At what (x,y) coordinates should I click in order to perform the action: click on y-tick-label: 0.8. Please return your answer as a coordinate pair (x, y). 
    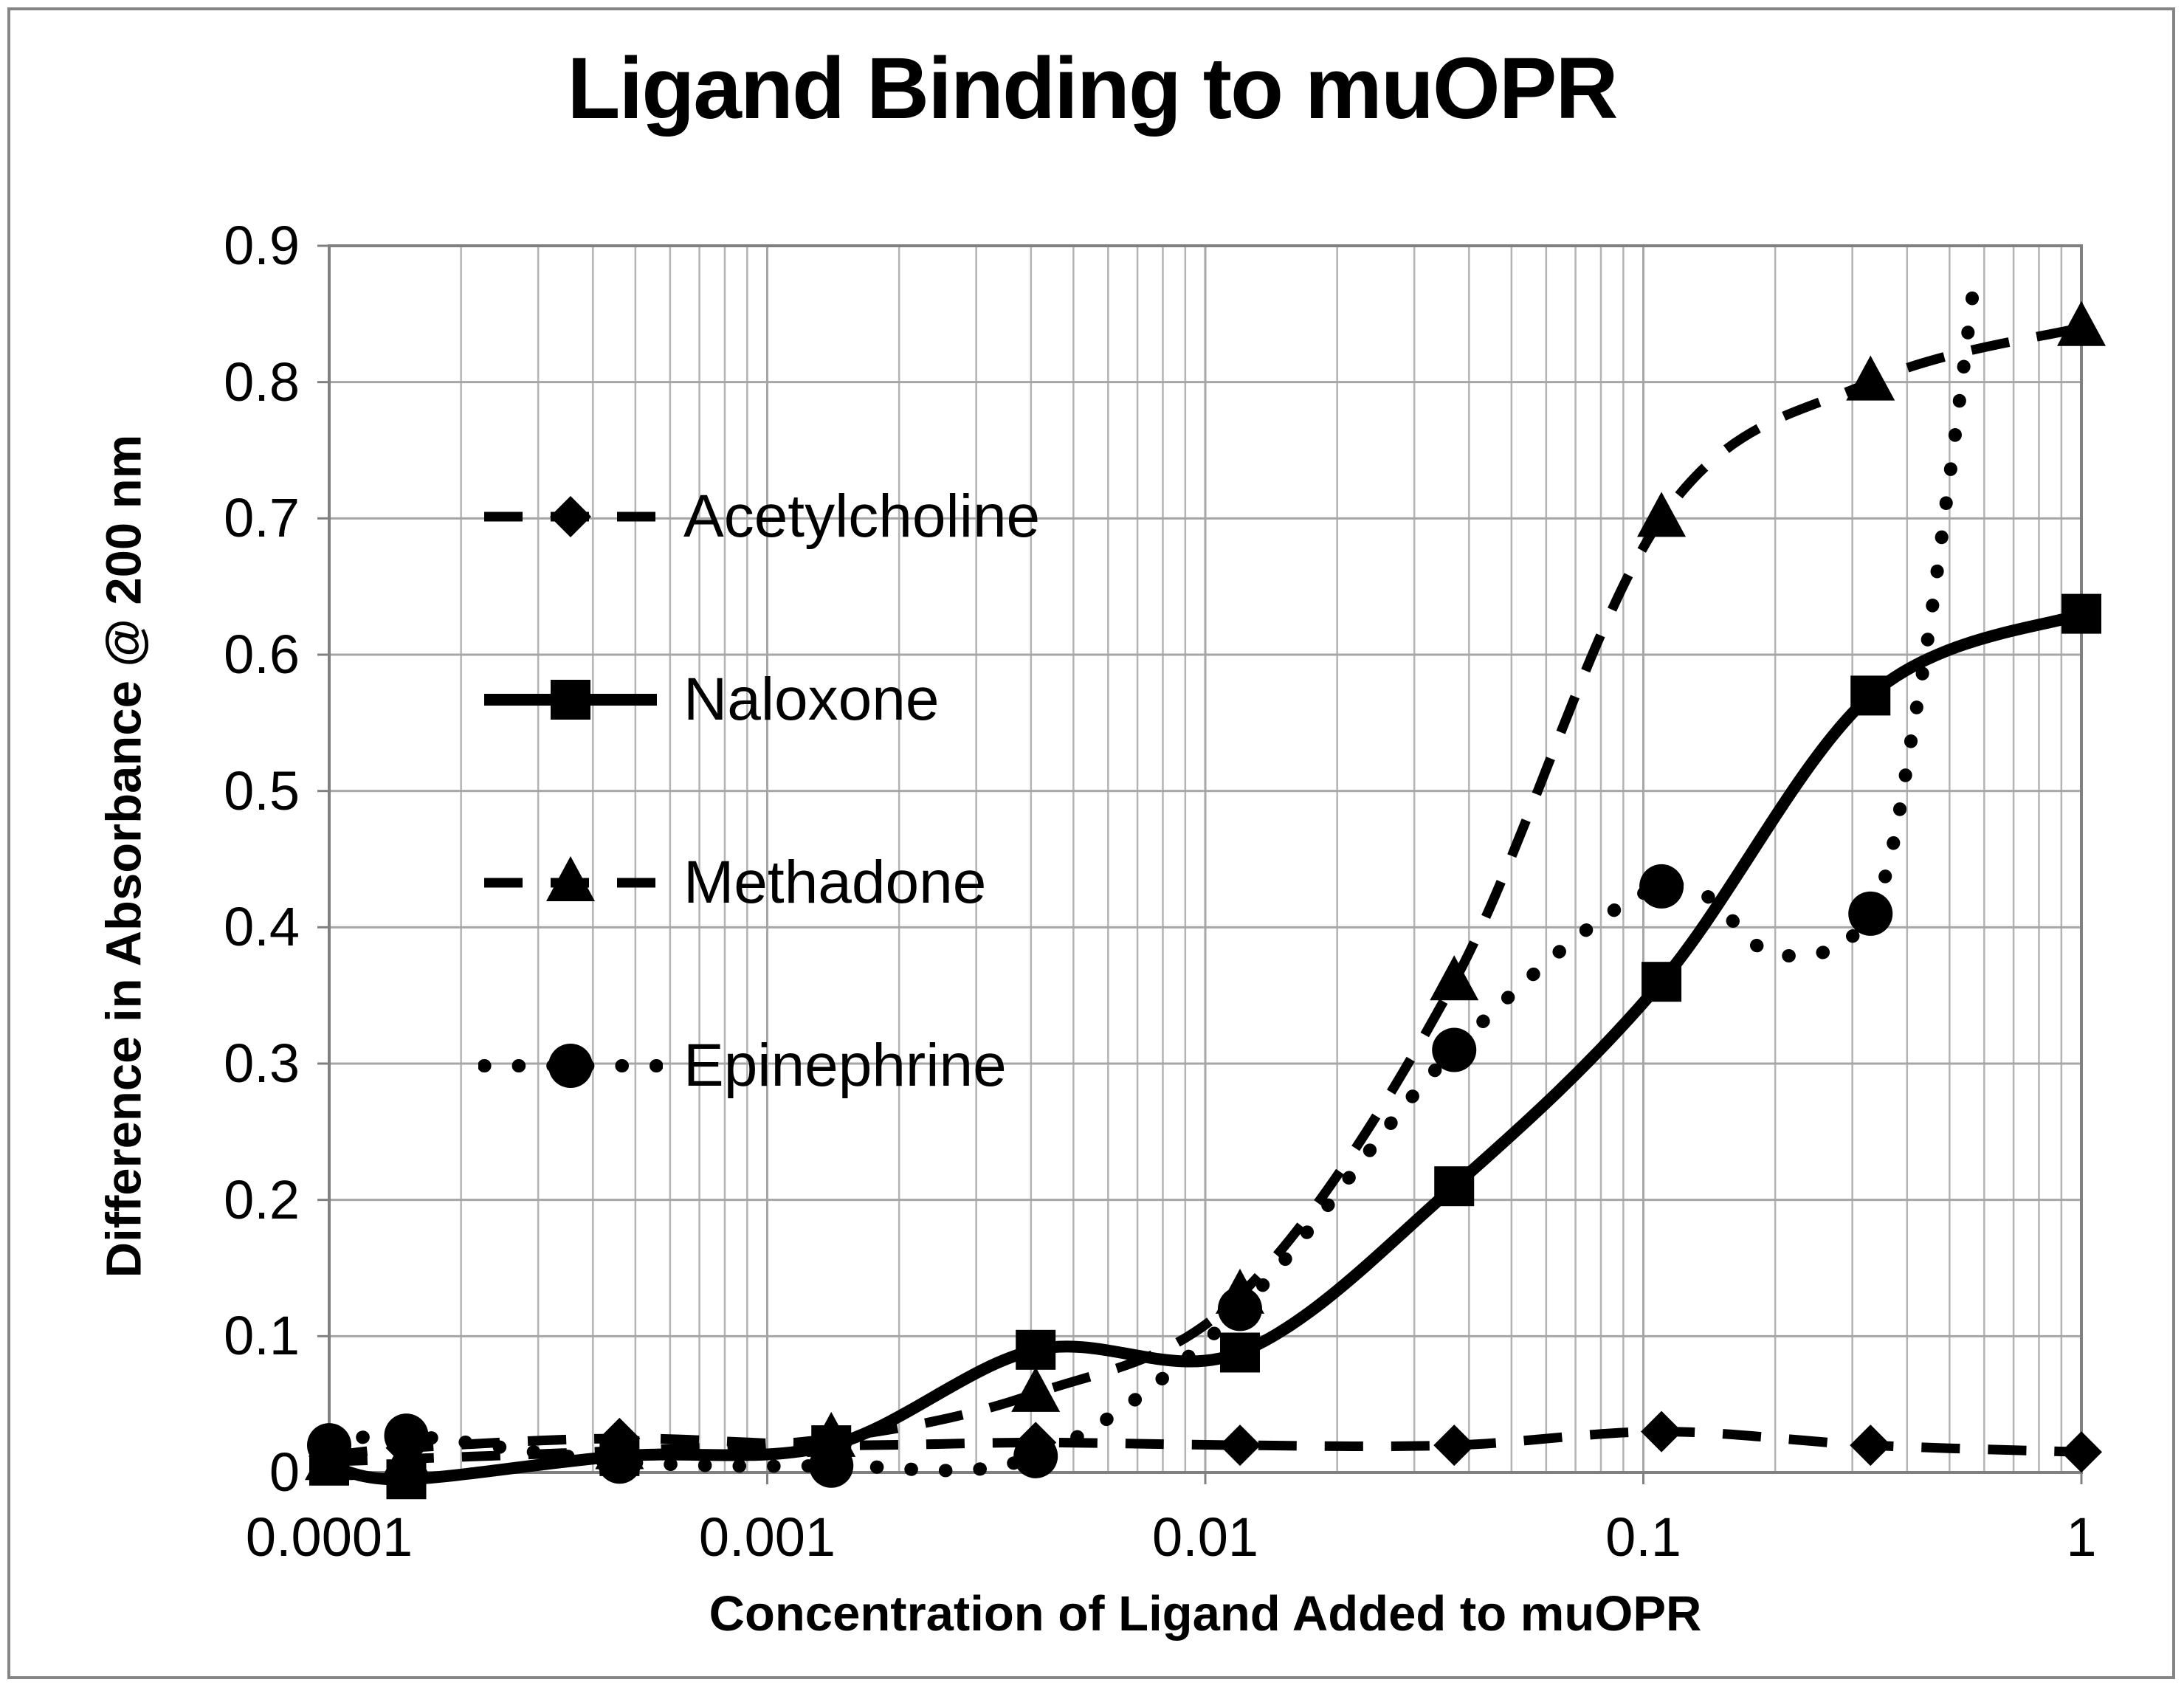
    Looking at the image, I should click on (262, 382).